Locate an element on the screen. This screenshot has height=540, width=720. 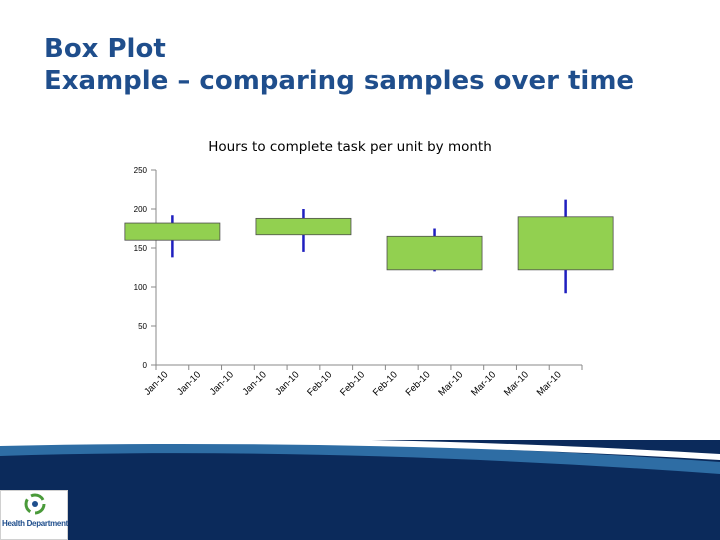
slide-title-line2: Example – comparing samples over time is located at coordinates (339, 81).